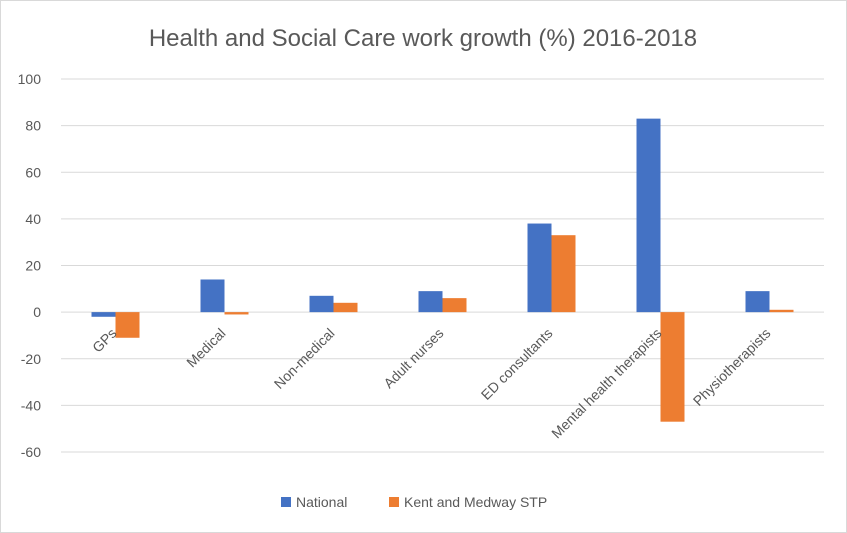 The image size is (847, 533). Describe the element at coordinates (321, 304) in the screenshot. I see `bar-national-non-medical` at that location.